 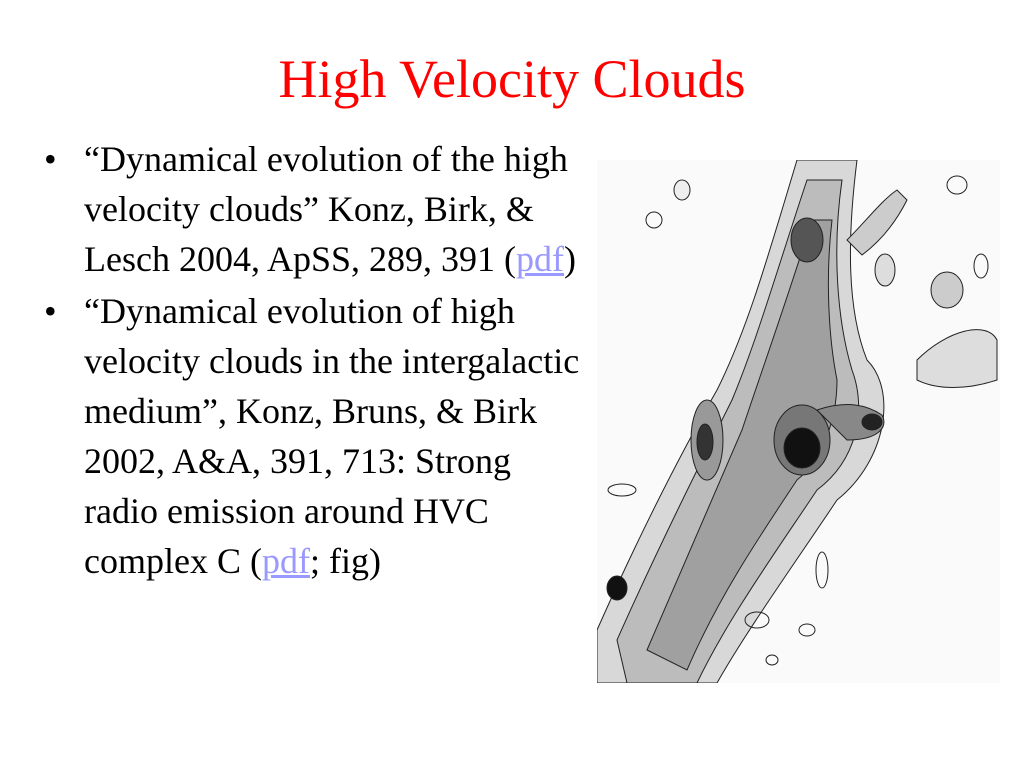 What do you see at coordinates (345, 561) in the screenshot?
I see `bullet-text: ; fig)` at bounding box center [345, 561].